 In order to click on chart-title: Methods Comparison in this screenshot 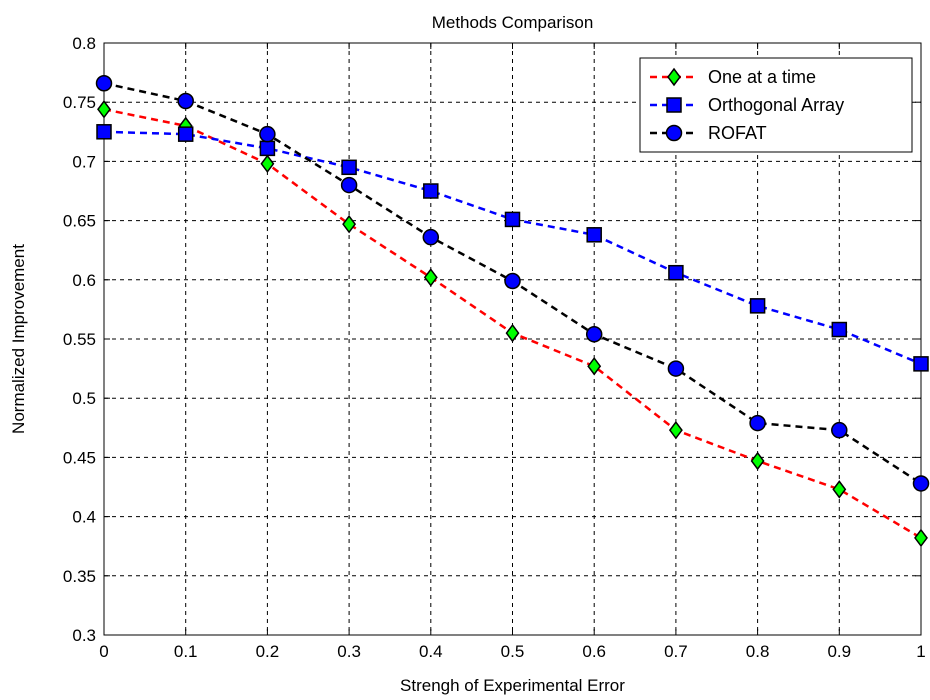, I will do `click(513, 22)`.